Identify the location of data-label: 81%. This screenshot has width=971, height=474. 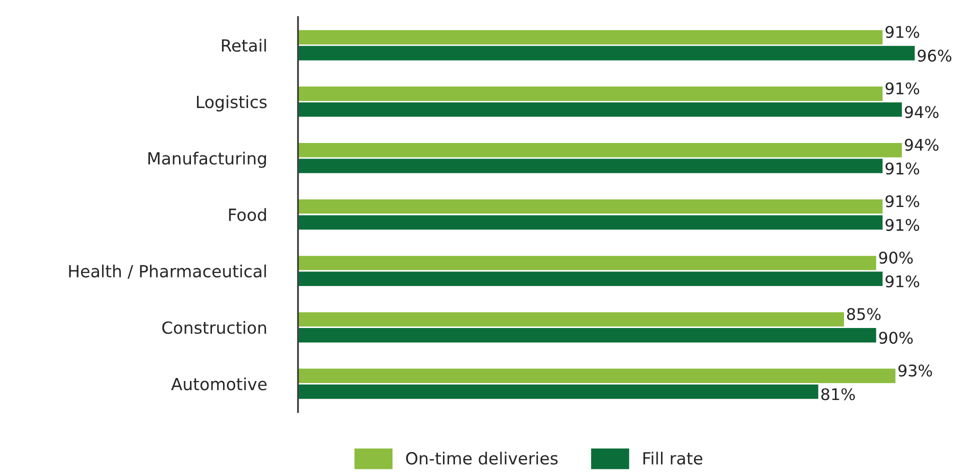
(838, 394).